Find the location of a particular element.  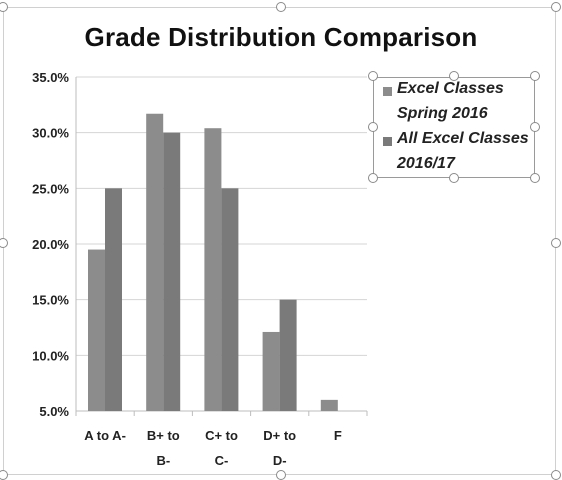

legend-label-series-2-line-2: 2016/17 is located at coordinates (426, 163).